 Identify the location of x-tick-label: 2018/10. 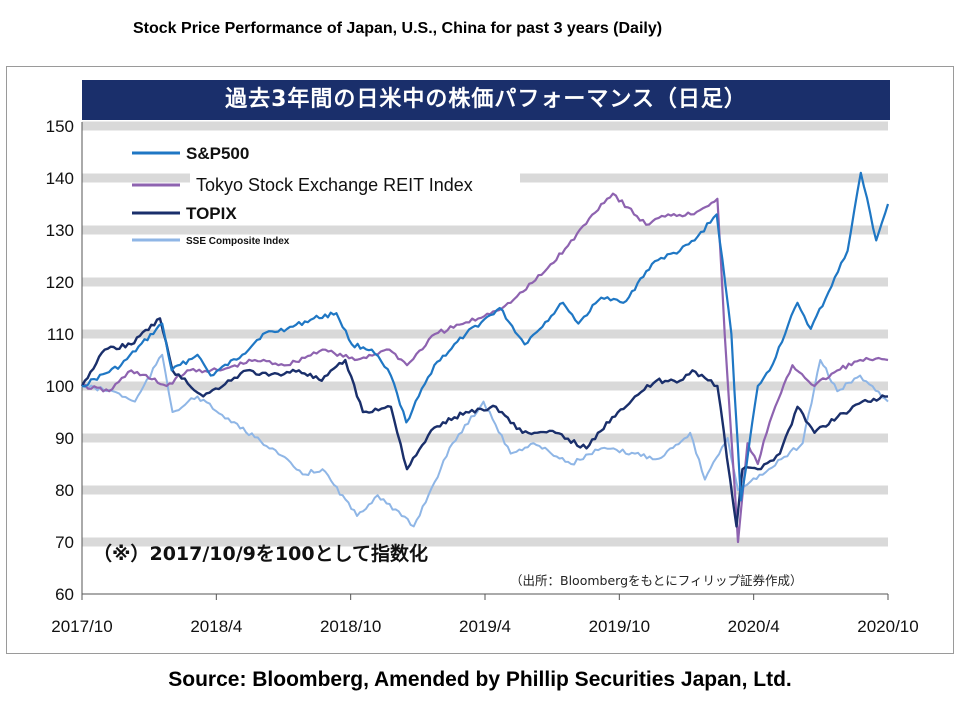
(350, 626).